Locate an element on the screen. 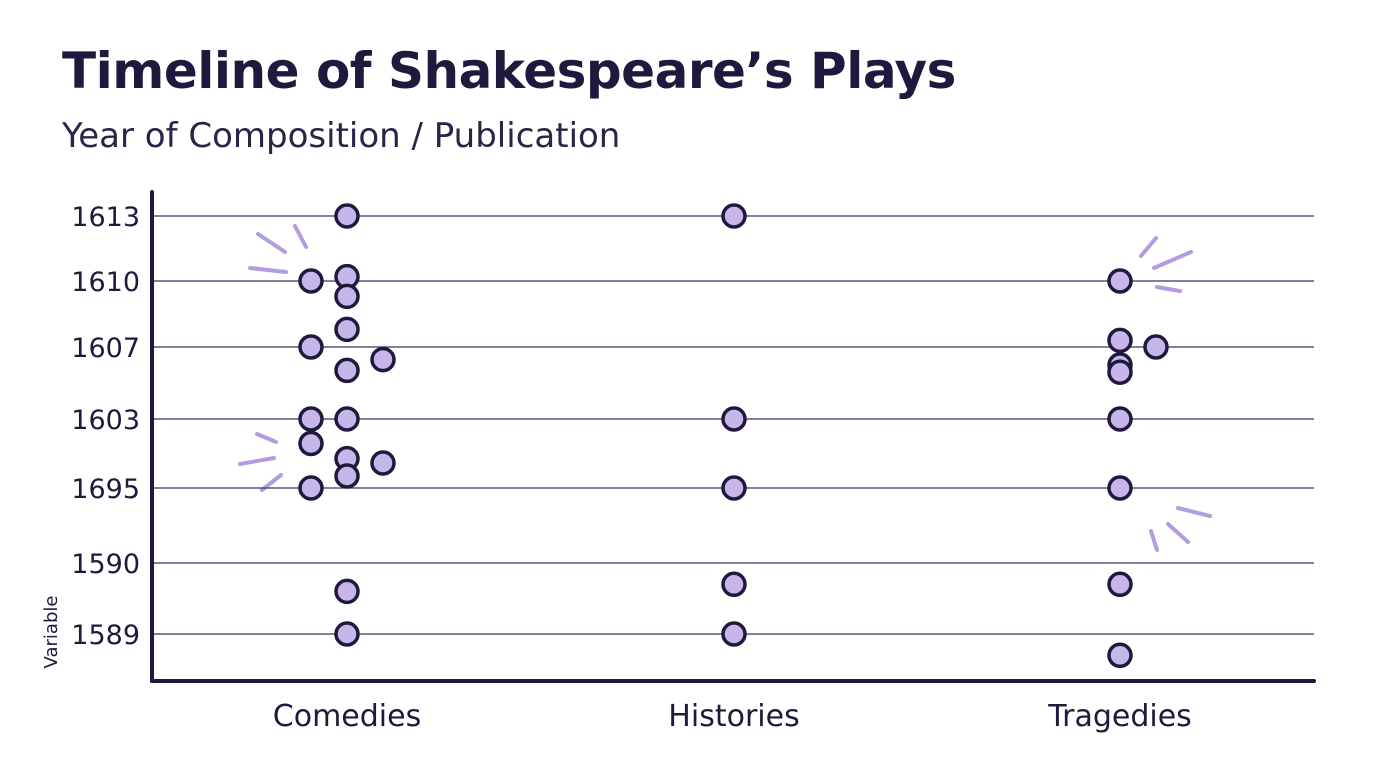 The width and height of the screenshot is (1376, 768). category-label: Tragedies is located at coordinates (1119, 716).